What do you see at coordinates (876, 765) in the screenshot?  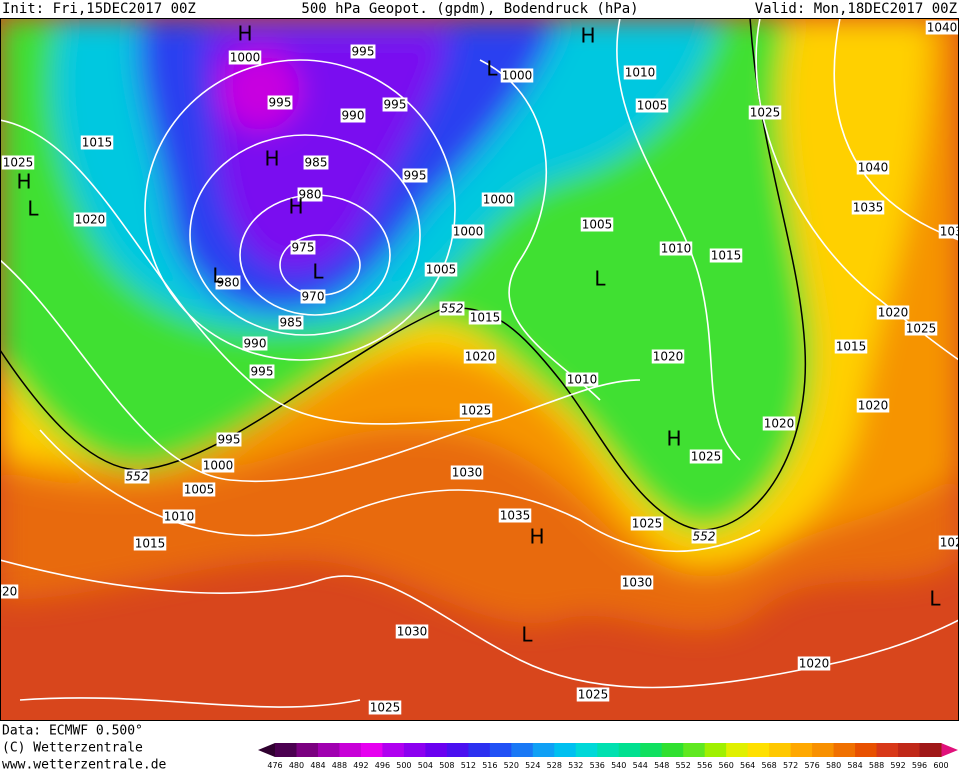 I see `colorbar-label: 588` at bounding box center [876, 765].